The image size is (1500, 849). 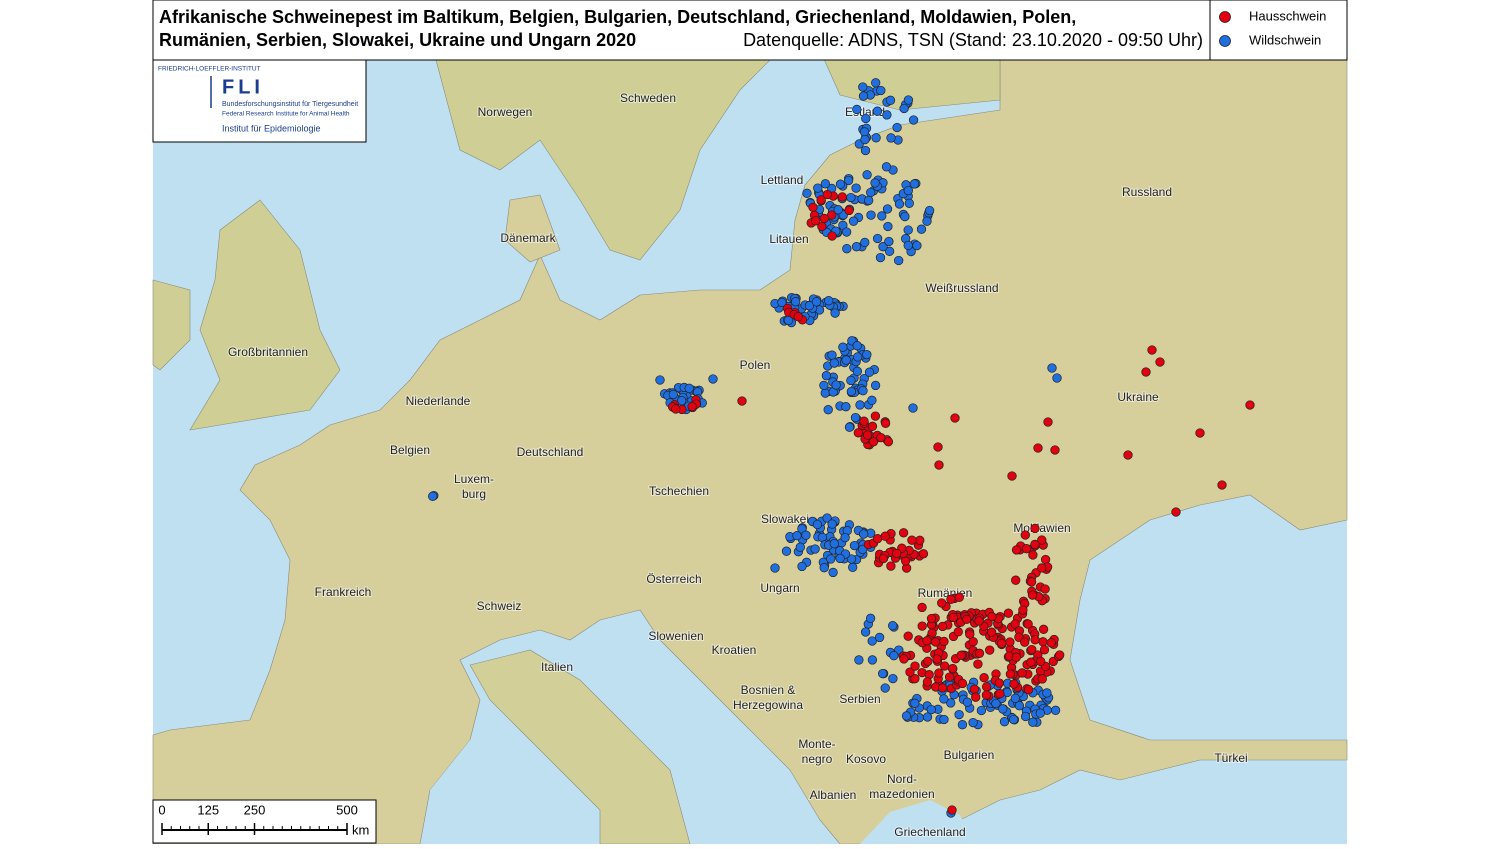 What do you see at coordinates (161, 809) in the screenshot?
I see `scale-tick-label: 0` at bounding box center [161, 809].